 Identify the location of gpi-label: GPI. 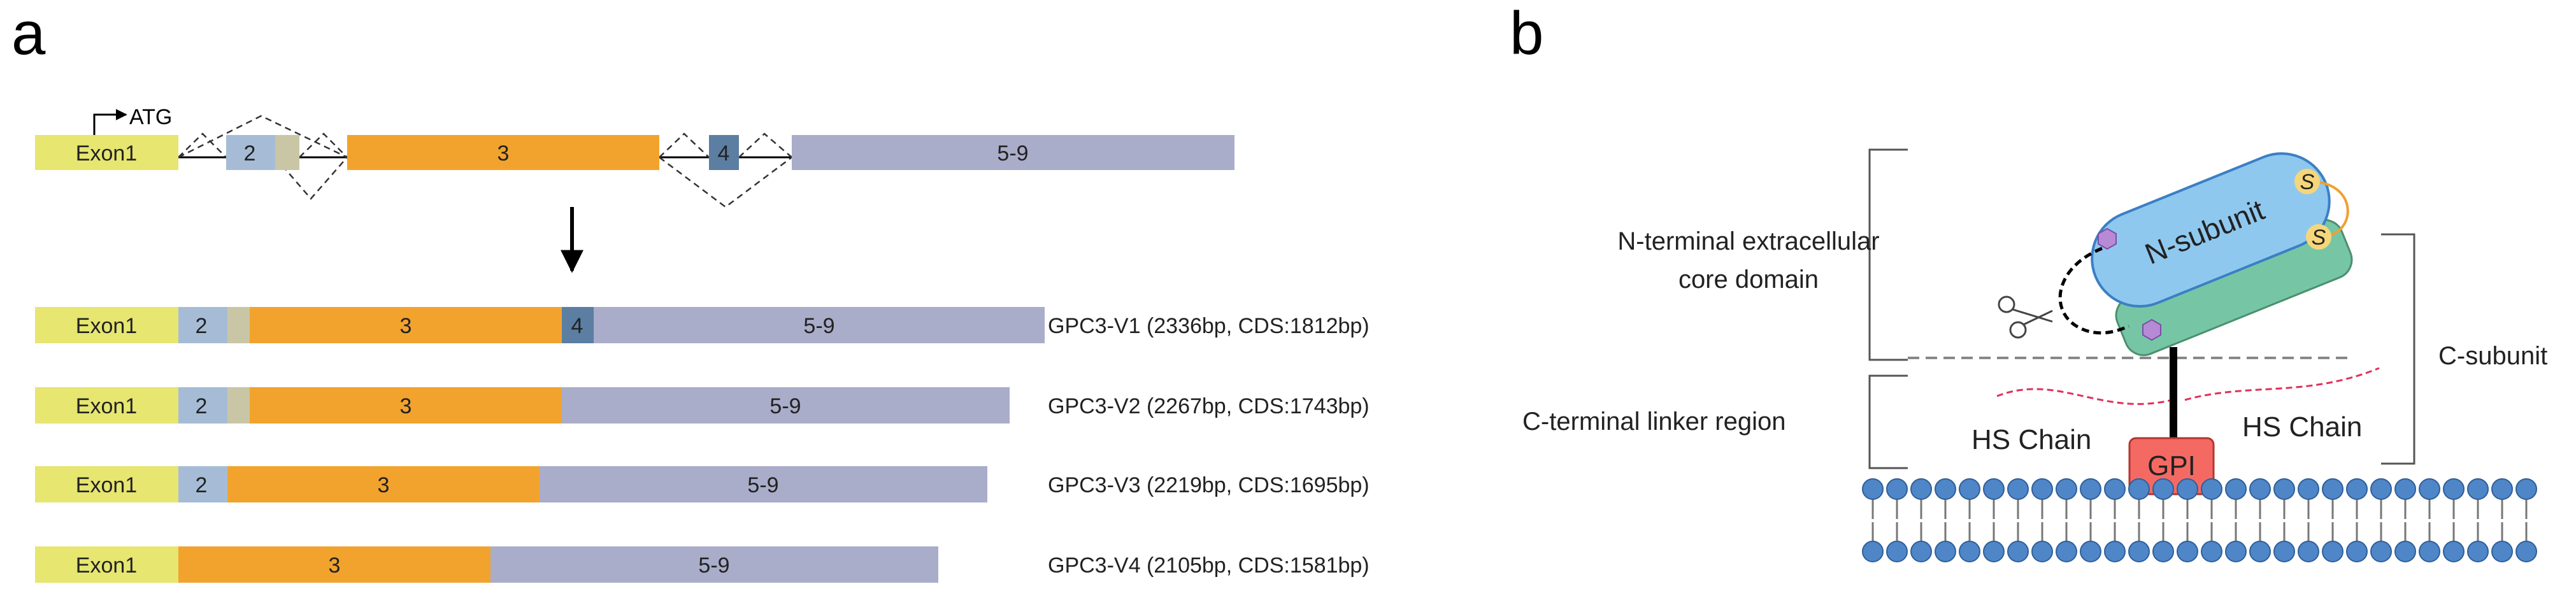
(2171, 465).